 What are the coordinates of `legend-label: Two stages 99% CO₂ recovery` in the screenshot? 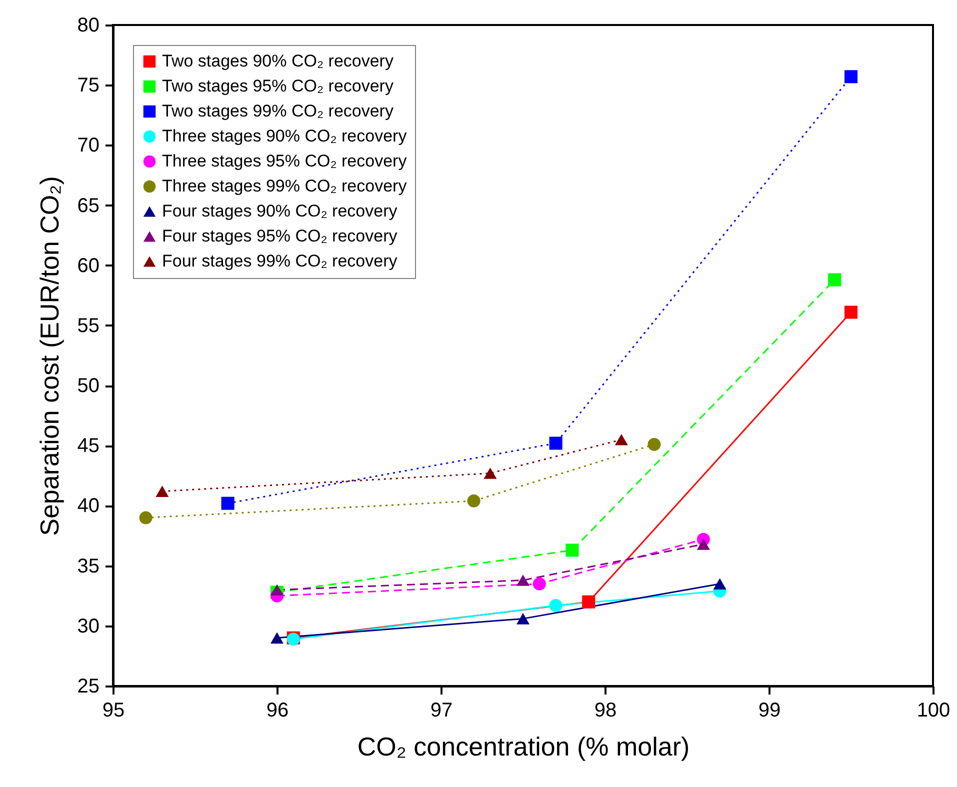 It's located at (278, 111).